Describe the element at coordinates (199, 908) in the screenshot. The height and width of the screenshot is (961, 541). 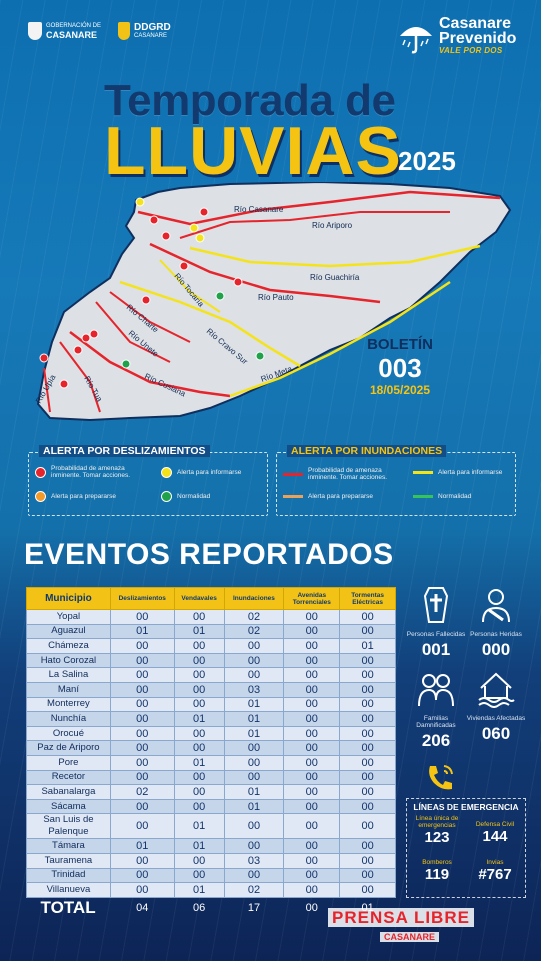
I see `total-cell: 06` at that location.